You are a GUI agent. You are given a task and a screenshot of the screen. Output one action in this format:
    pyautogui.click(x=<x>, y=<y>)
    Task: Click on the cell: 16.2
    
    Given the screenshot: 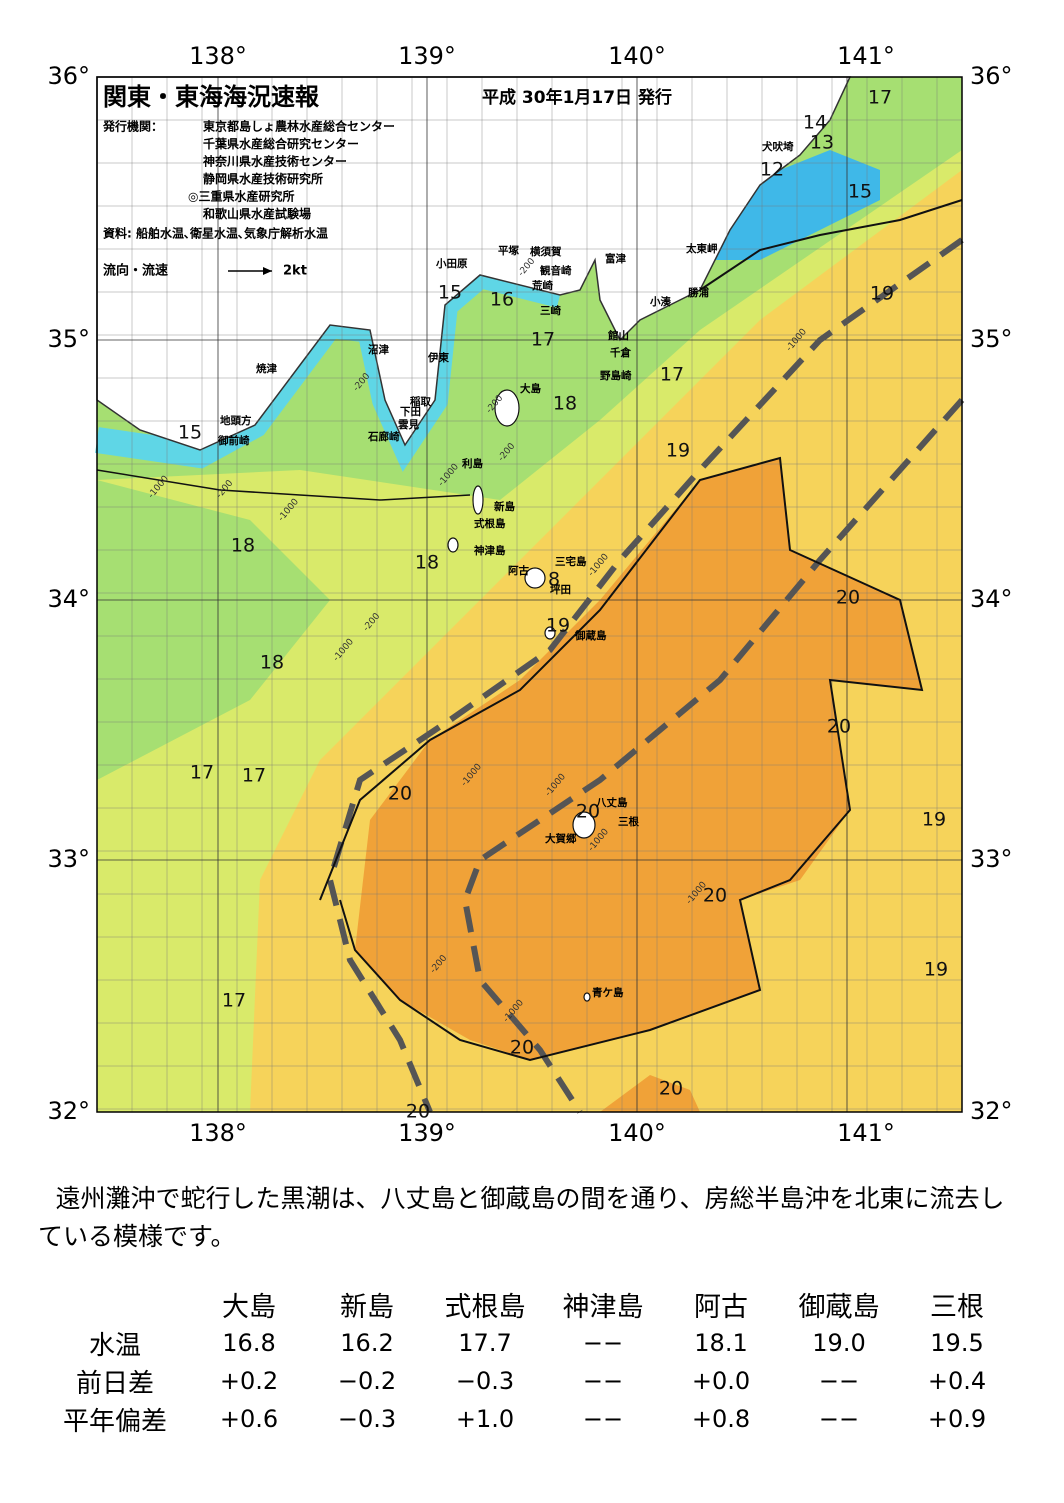 What is the action you would take?
    pyautogui.click(x=367, y=1343)
    